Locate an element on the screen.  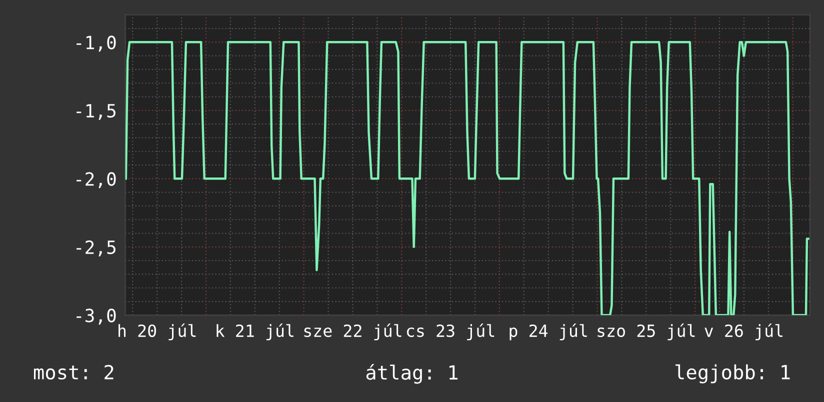
x-tick-label: szo 25 júl is located at coordinates (646, 332).